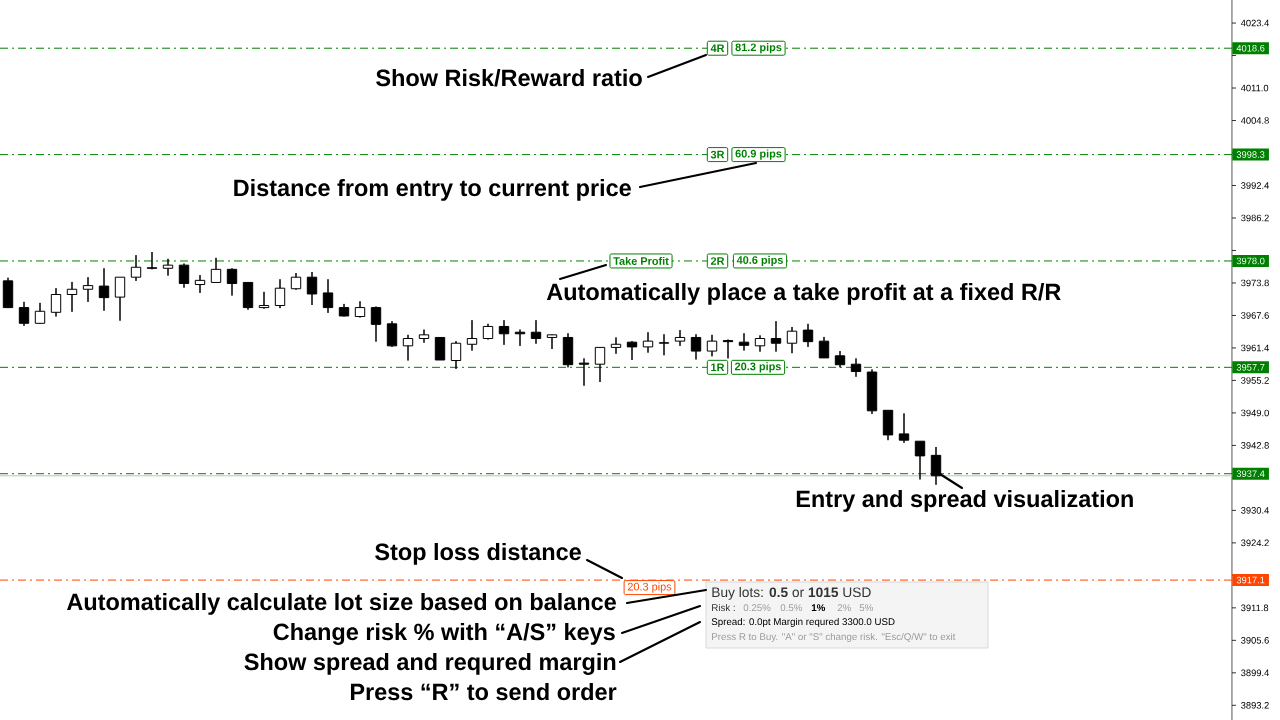  I want to click on annotation: Spread: 0.0pt Margin requred 3300.0 USD, so click(803, 622).